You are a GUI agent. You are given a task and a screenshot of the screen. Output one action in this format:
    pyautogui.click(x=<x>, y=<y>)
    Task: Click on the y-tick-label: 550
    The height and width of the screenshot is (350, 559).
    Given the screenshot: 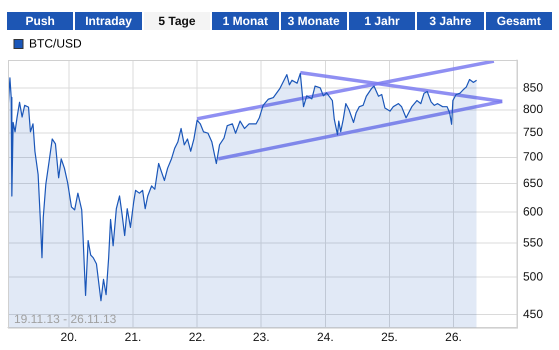 What is the action you would take?
    pyautogui.click(x=533, y=243)
    